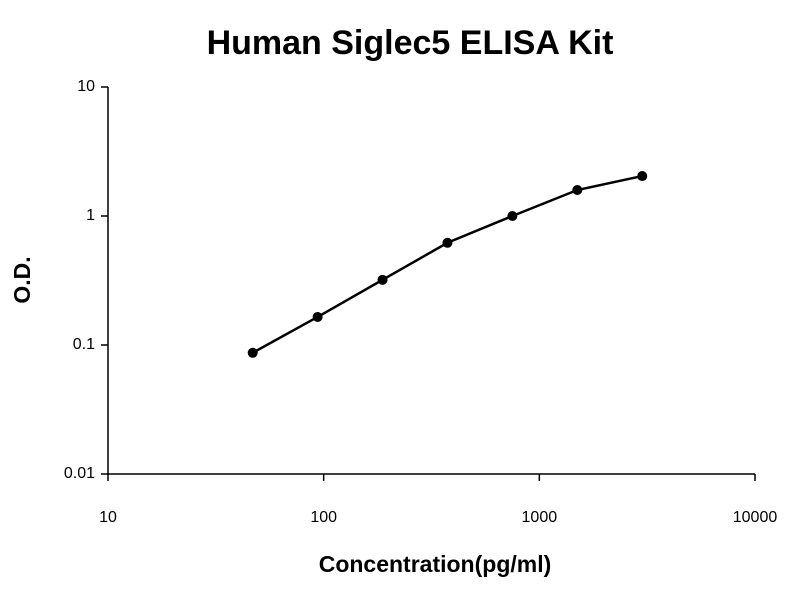  Describe the element at coordinates (323, 517) in the screenshot. I see `x-tick-label: 100` at that location.